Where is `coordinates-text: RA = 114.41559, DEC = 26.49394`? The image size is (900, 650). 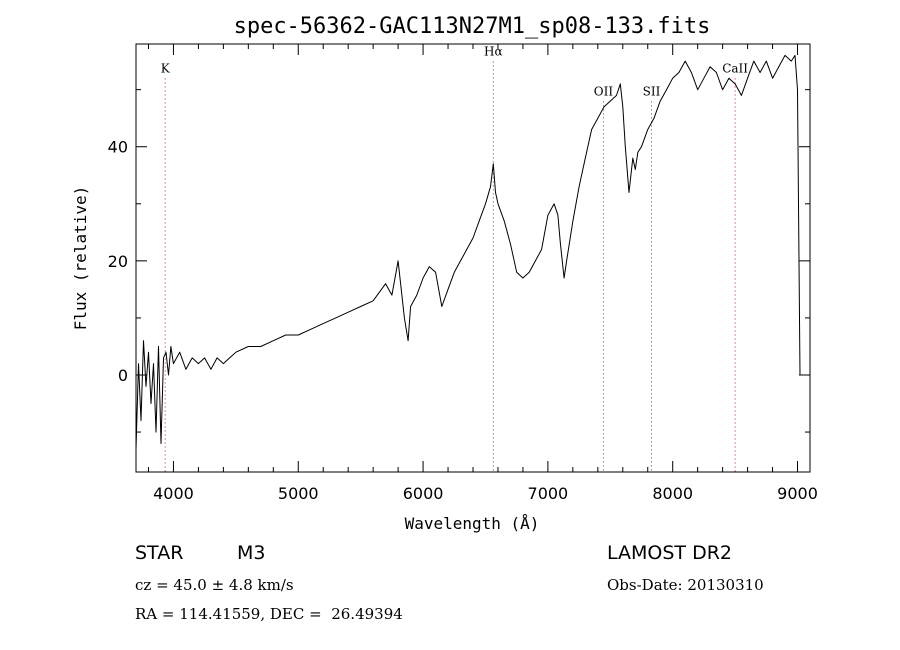 coordinates-text: RA = 114.41559, DEC = 26.49394 is located at coordinates (269, 614).